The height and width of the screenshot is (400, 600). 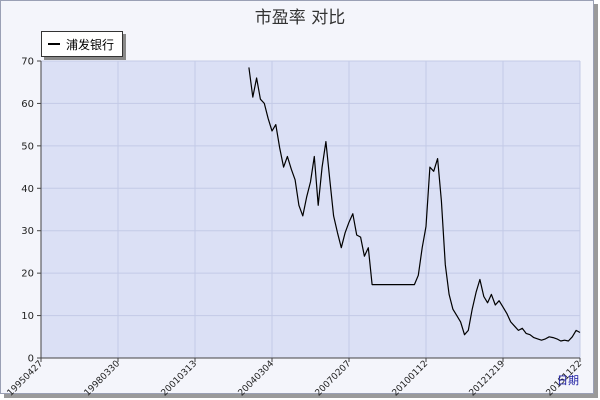 What do you see at coordinates (90, 44) in the screenshot?
I see `legend-series-label: 浦发银行` at bounding box center [90, 44].